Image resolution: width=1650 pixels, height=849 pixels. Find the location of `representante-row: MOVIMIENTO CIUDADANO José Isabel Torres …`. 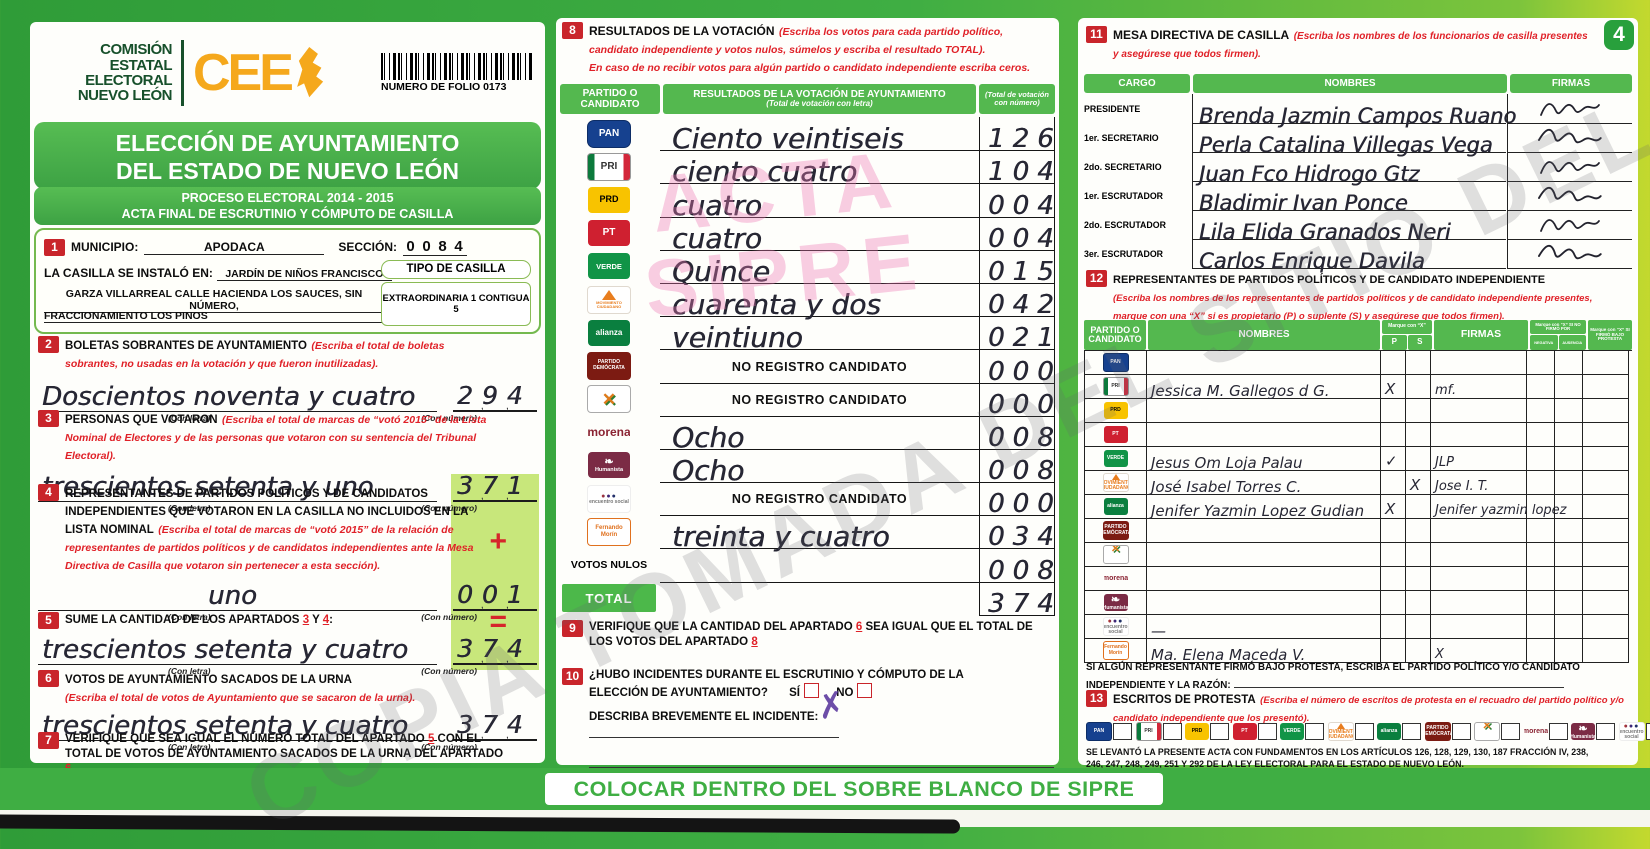

representante-row: MOVIMIENTO CIUDADANO José Isabel Torres … is located at coordinates (1358, 483).